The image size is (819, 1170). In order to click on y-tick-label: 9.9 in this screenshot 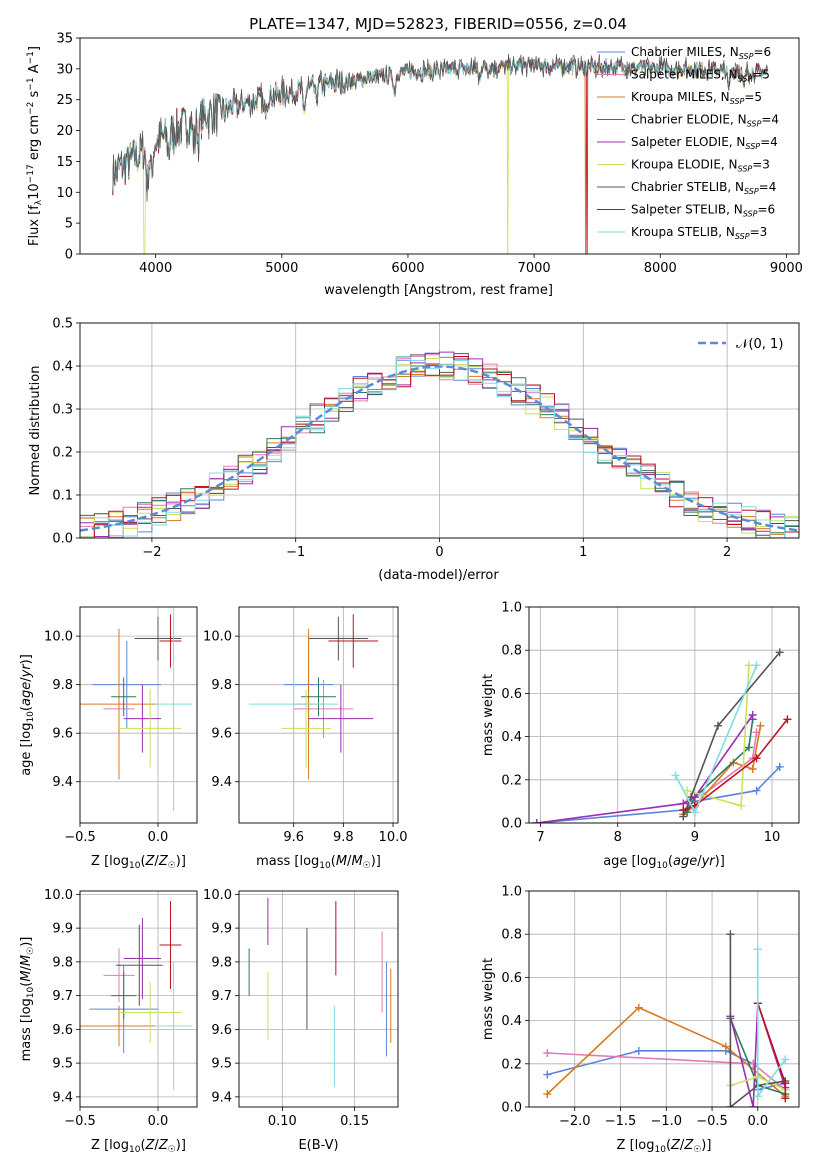, I will do `click(221, 929)`.